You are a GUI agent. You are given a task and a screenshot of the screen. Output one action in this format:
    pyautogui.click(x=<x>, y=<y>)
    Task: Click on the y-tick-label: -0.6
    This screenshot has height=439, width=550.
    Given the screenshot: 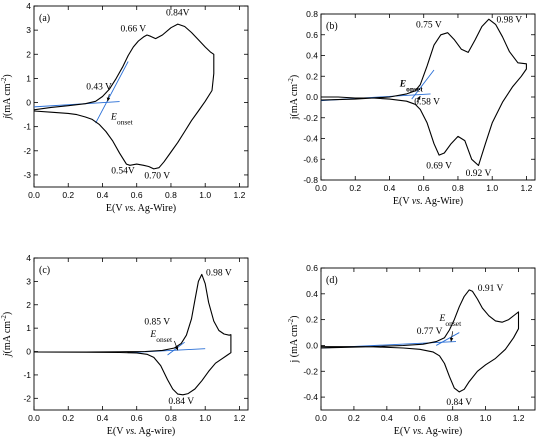 What is the action you would take?
    pyautogui.click(x=310, y=159)
    